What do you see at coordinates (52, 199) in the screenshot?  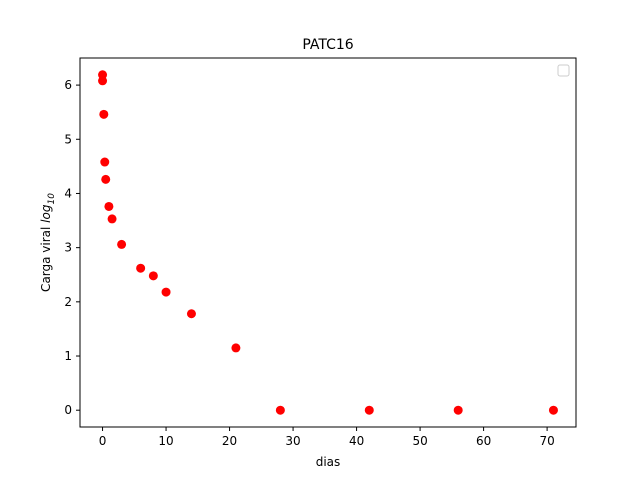 I see `y-axis-label-subscript: 10` at bounding box center [52, 199].